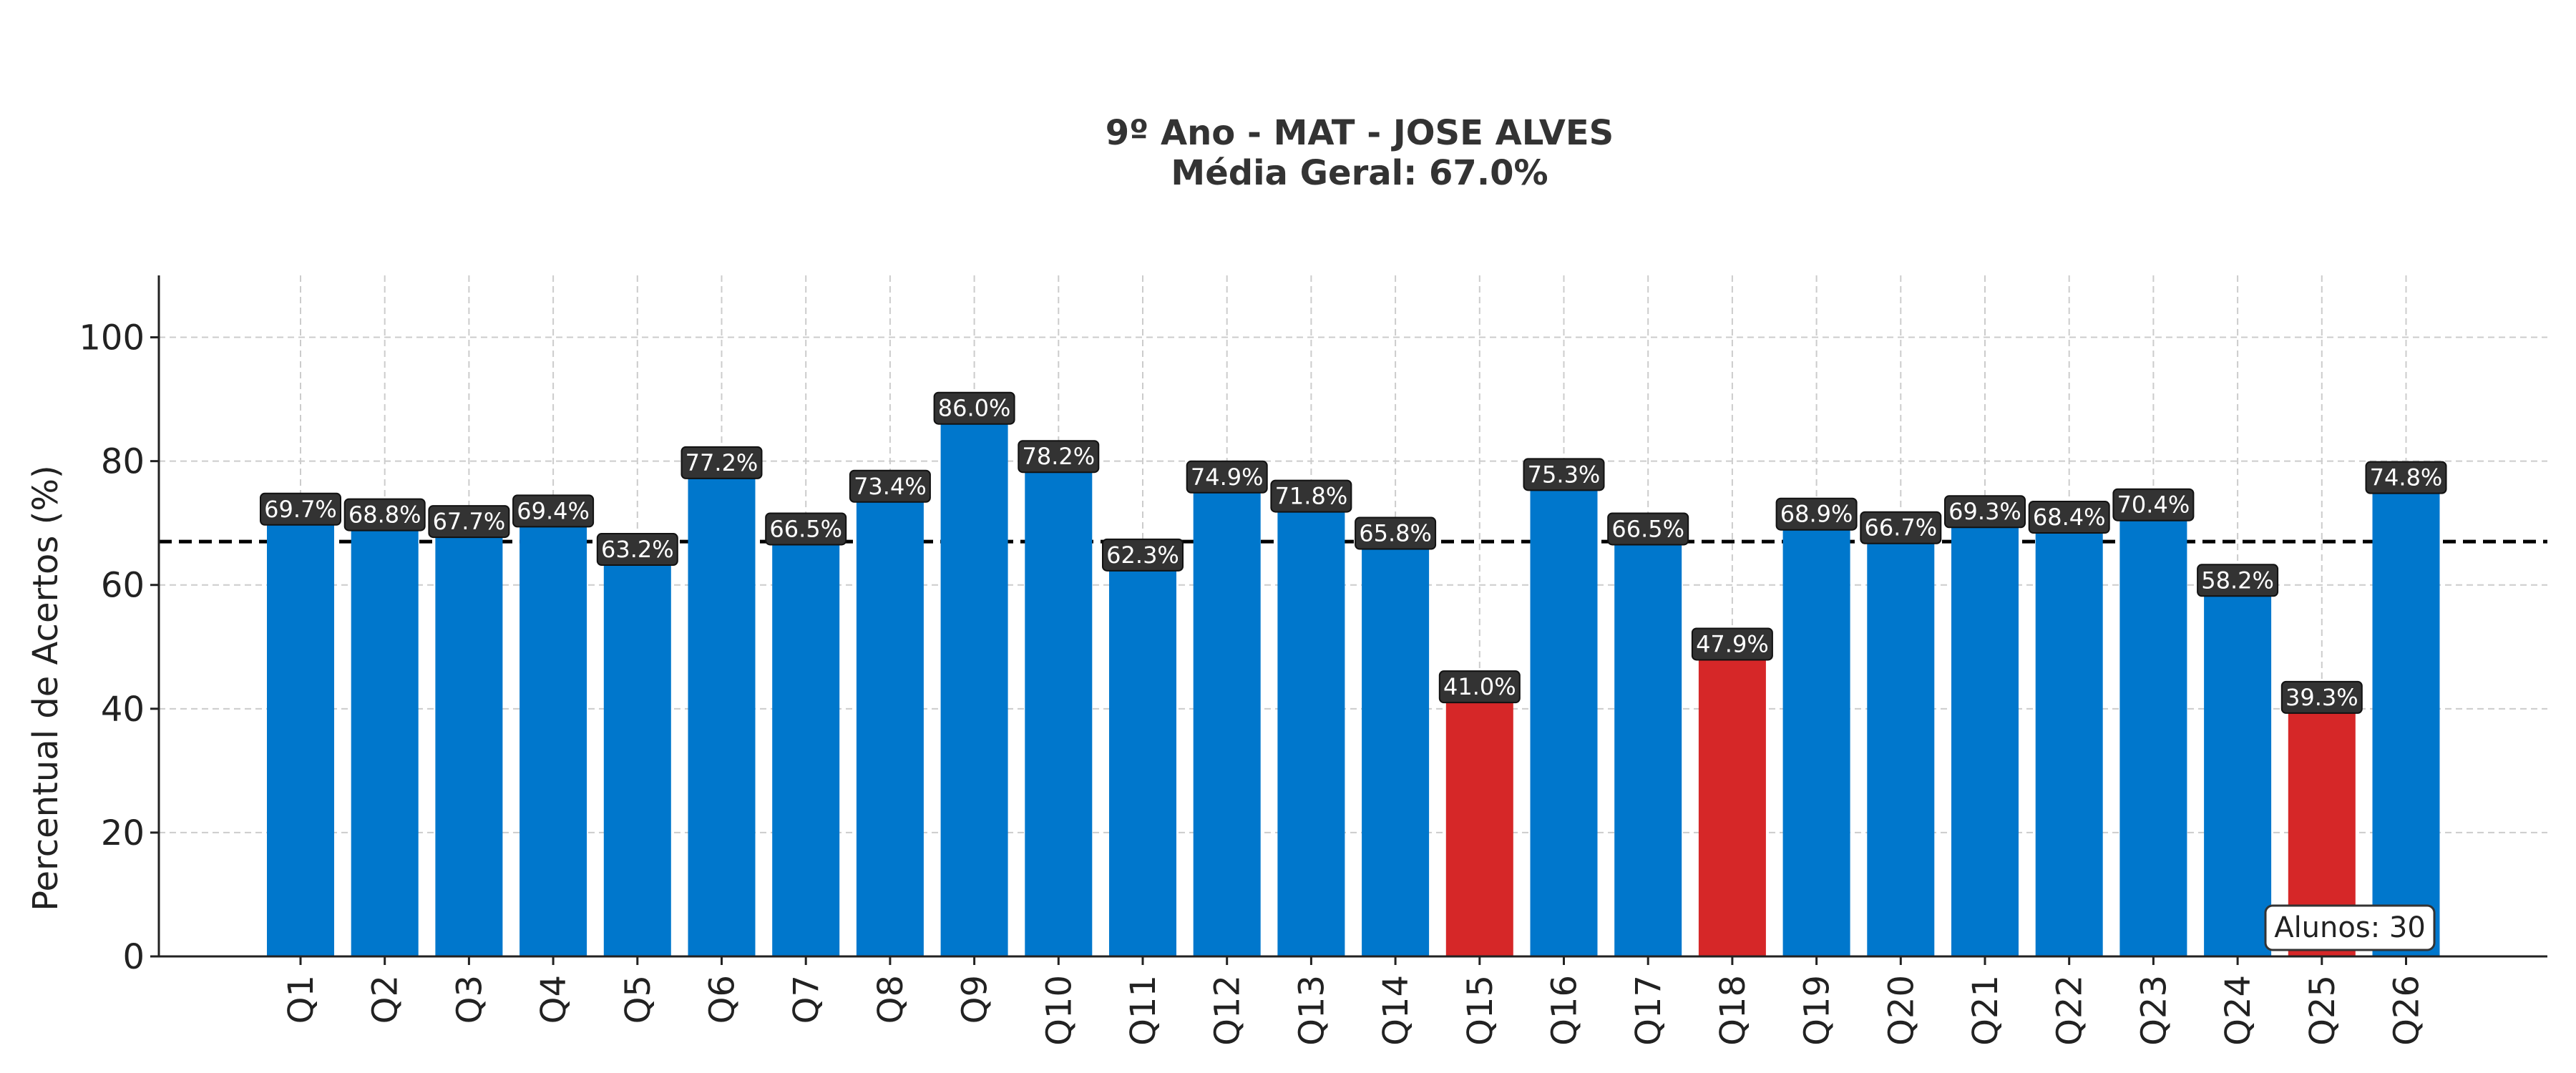 The width and height of the screenshot is (2576, 1073). I want to click on x-tick-label: Q24, so click(2238, 1010).